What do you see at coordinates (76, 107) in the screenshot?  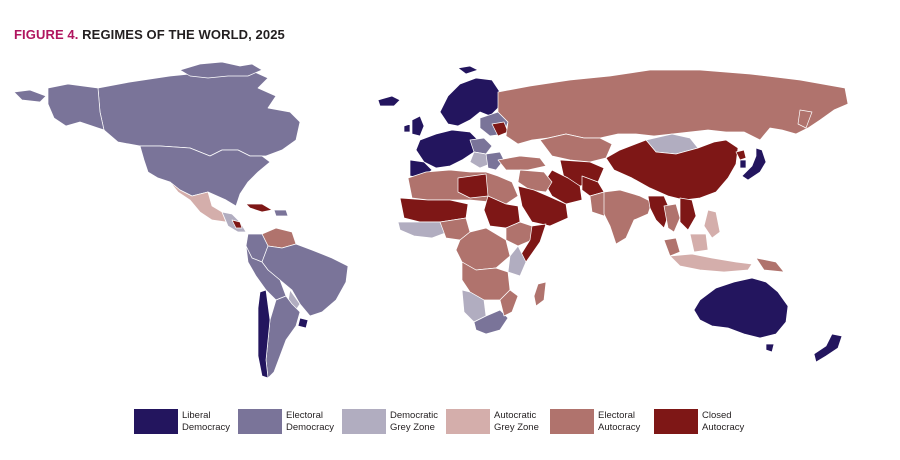 I see `alaska` at bounding box center [76, 107].